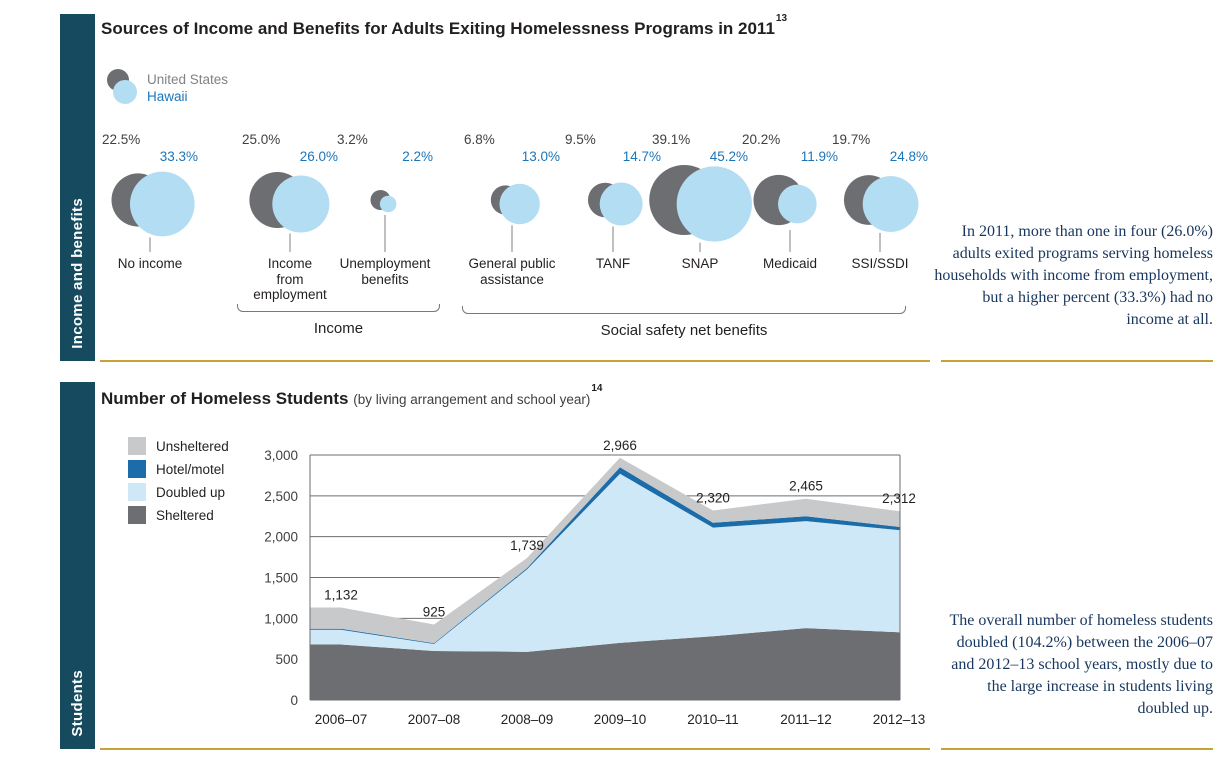  Describe the element at coordinates (150, 263) in the screenshot. I see `bubble-category-label: No income` at that location.